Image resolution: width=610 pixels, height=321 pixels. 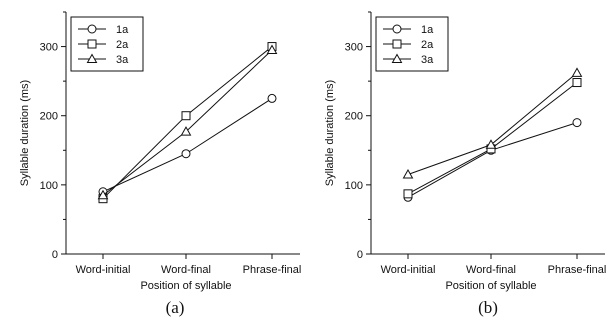 I want to click on chart-b-legend-marker-3a, so click(x=397, y=58).